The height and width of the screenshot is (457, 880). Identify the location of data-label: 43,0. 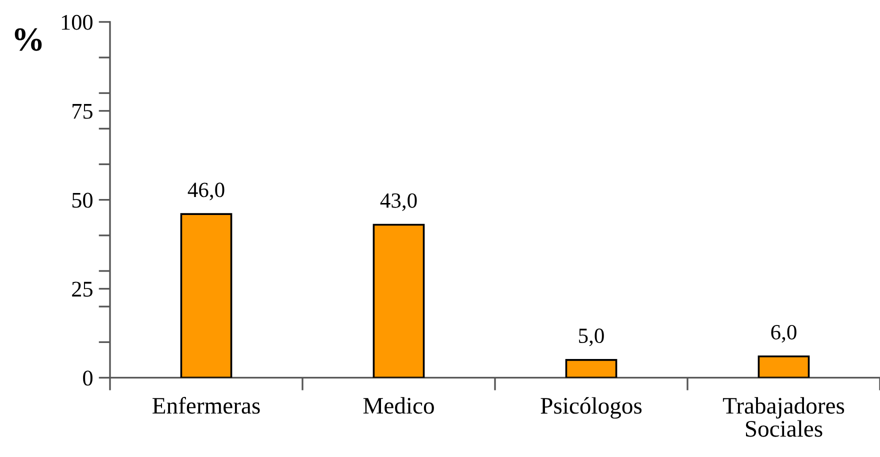
(398, 202).